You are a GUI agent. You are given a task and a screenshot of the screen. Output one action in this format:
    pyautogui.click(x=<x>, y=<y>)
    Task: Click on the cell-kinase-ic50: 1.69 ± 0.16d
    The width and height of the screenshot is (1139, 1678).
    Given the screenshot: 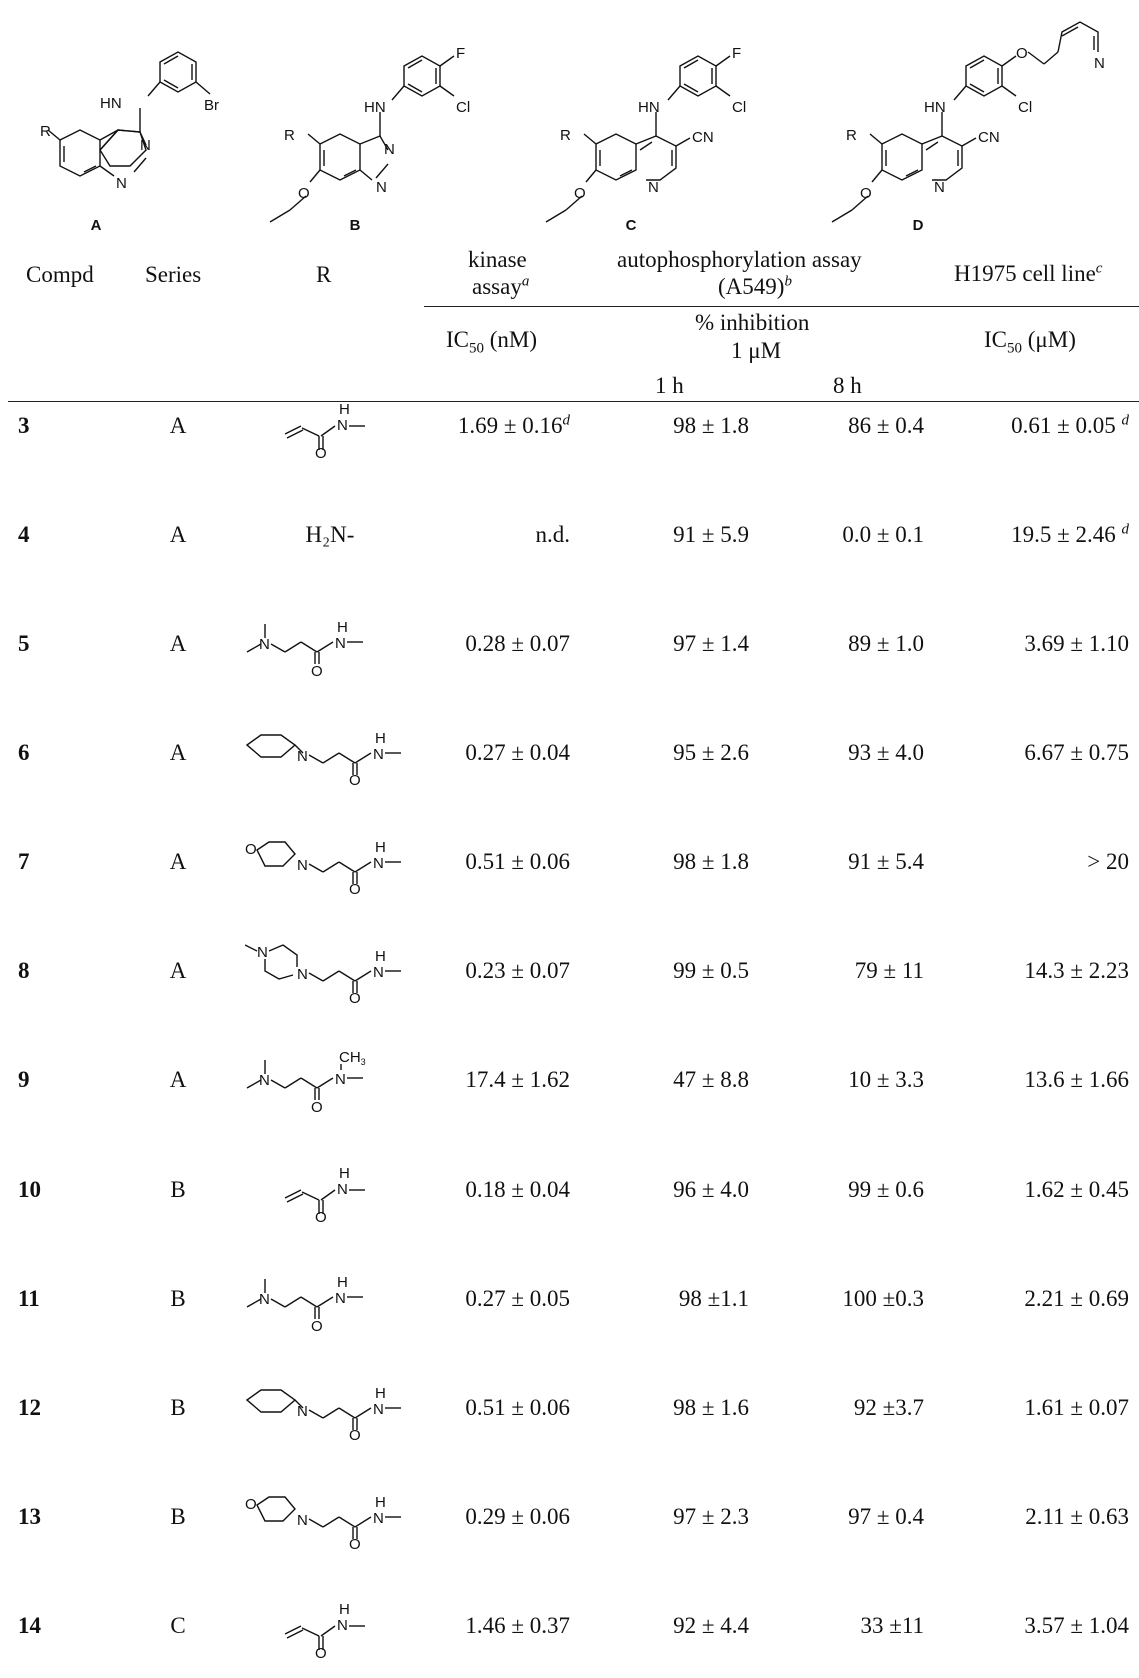 What is the action you would take?
    pyautogui.click(x=513, y=425)
    